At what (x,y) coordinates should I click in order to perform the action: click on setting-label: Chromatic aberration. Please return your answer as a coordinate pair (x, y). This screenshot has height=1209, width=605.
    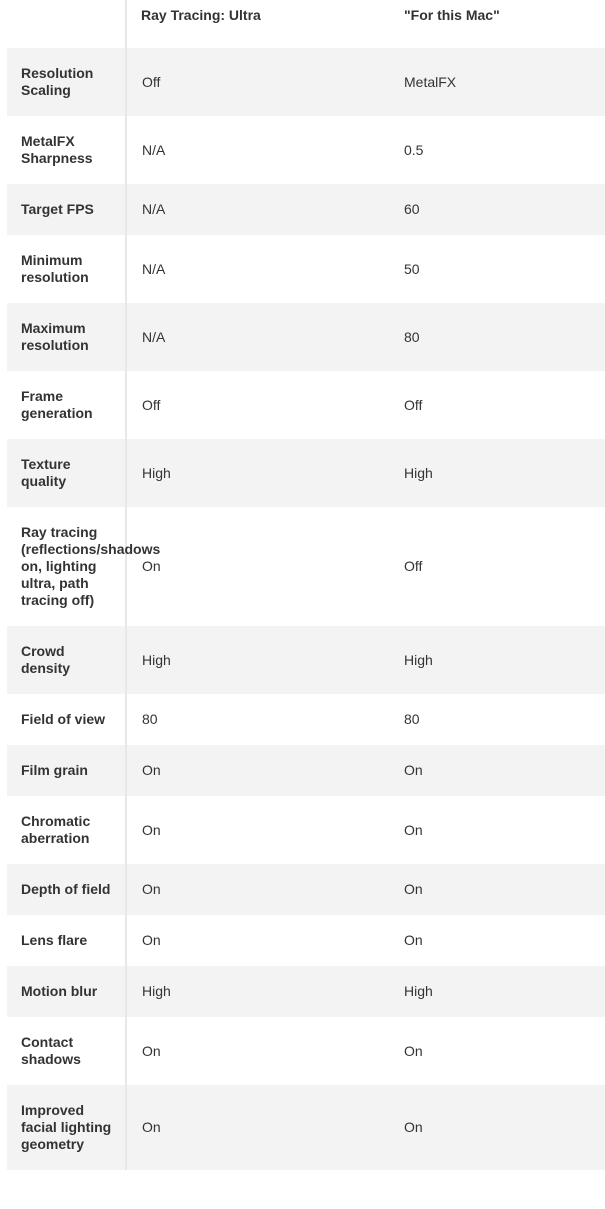
    Looking at the image, I should click on (67, 830).